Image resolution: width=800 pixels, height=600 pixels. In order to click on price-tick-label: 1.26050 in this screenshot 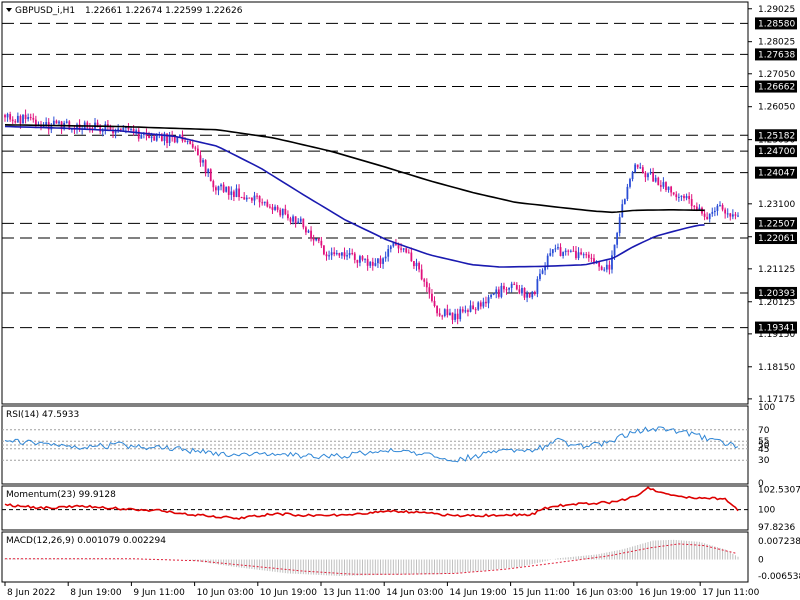, I will do `click(776, 108)`.